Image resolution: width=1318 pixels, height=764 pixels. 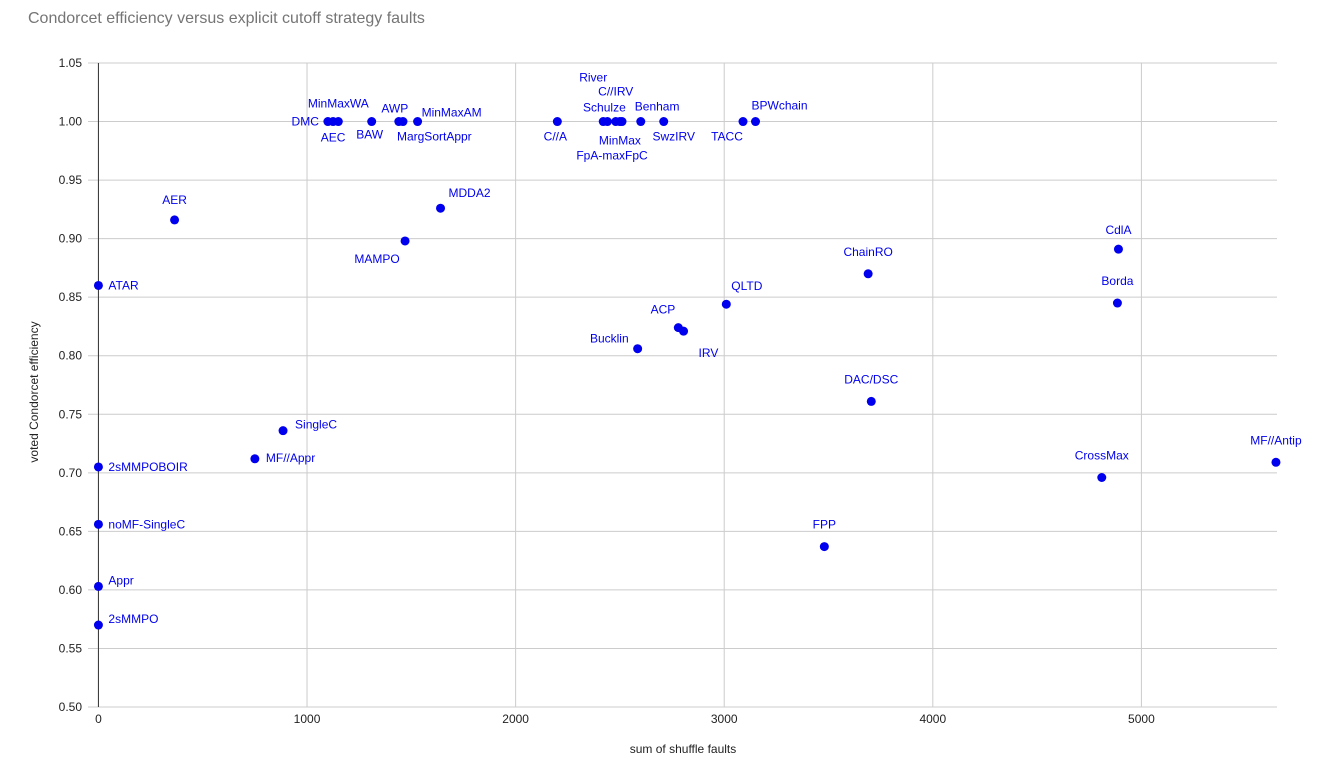 I want to click on x-tick-label: 0, so click(x=98, y=719).